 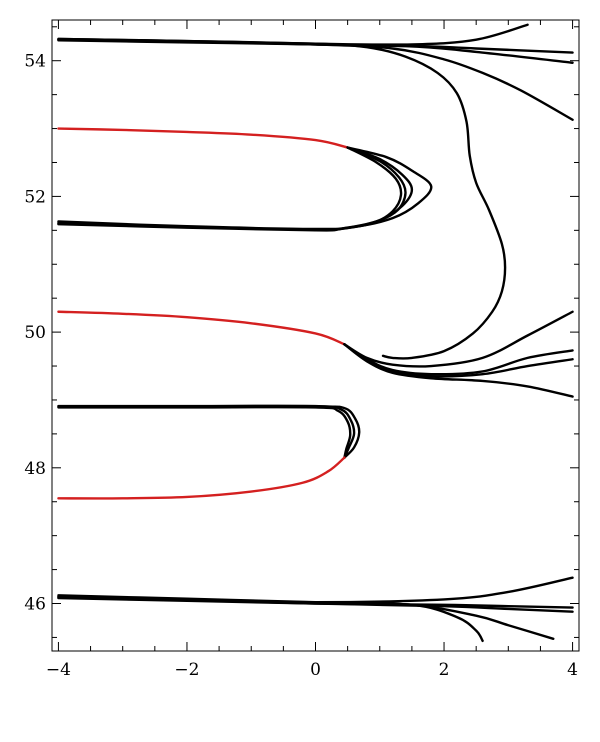 What do you see at coordinates (315, 670) in the screenshot?
I see `x-tick-label: 0` at bounding box center [315, 670].